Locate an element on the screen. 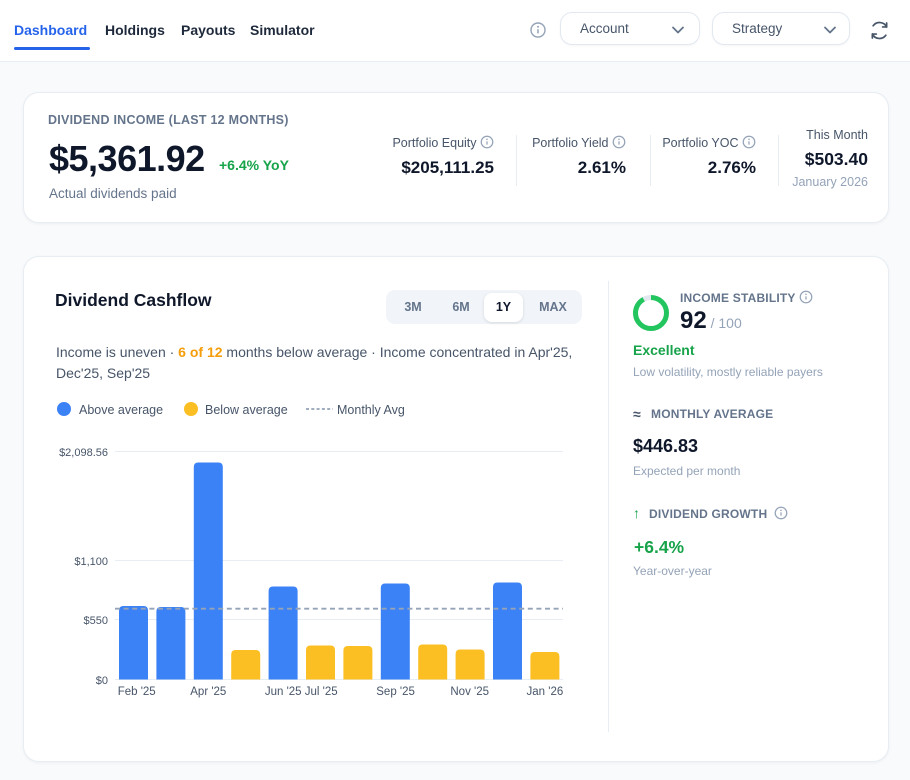 Image resolution: width=910 pixels, height=780 pixels. svg-text: $550 is located at coordinates (96, 621).